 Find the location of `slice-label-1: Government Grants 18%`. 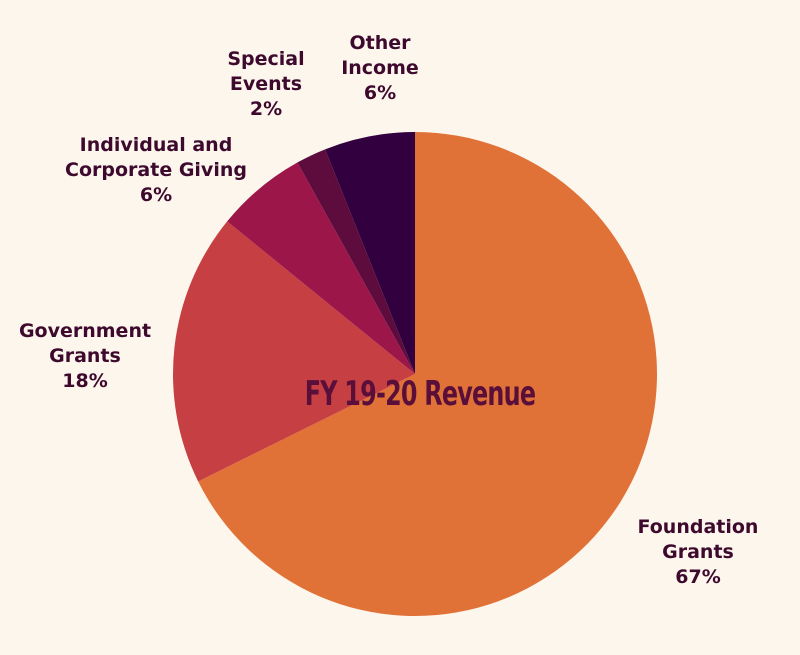

slice-label-1: Government Grants 18% is located at coordinates (85, 356).